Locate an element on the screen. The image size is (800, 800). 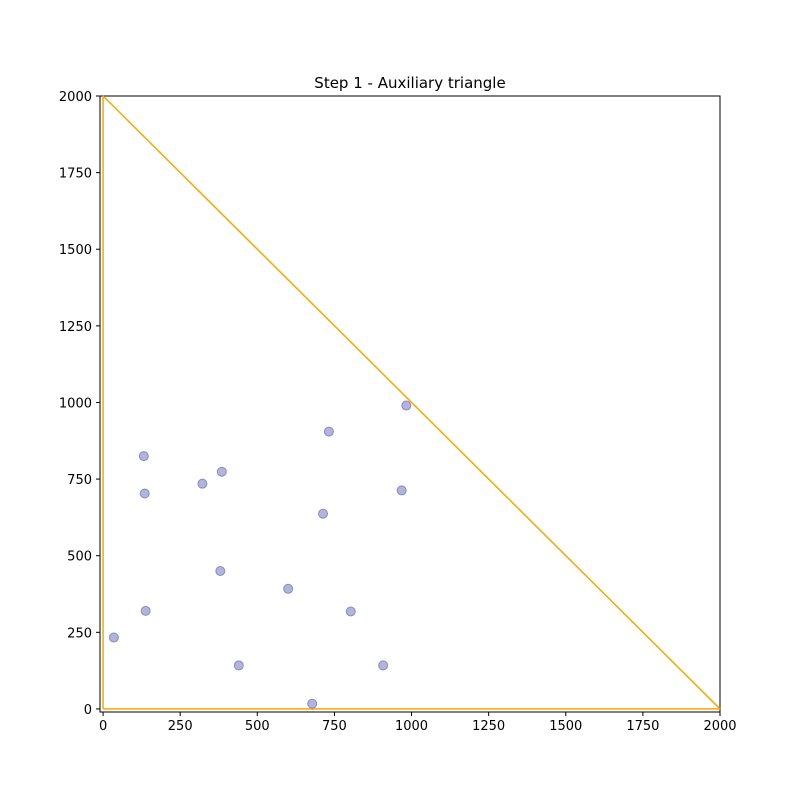
x-tick-label: 1000 is located at coordinates (411, 726).